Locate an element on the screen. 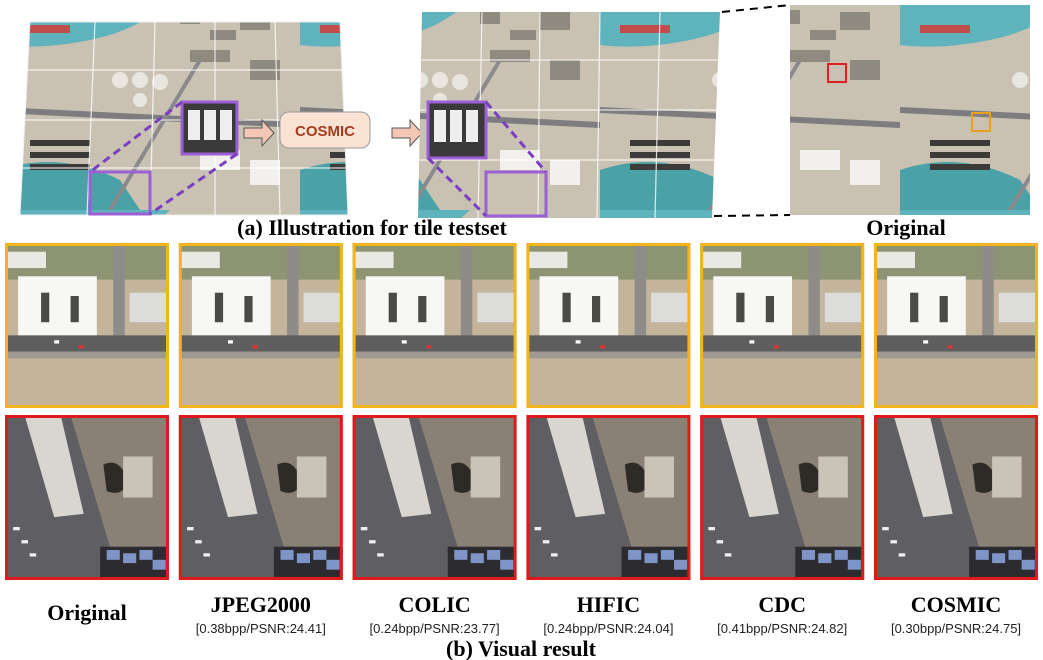 Image resolution: width=1043 pixels, height=660 pixels. cosmic-label: COSMIC is located at coordinates (325, 131).